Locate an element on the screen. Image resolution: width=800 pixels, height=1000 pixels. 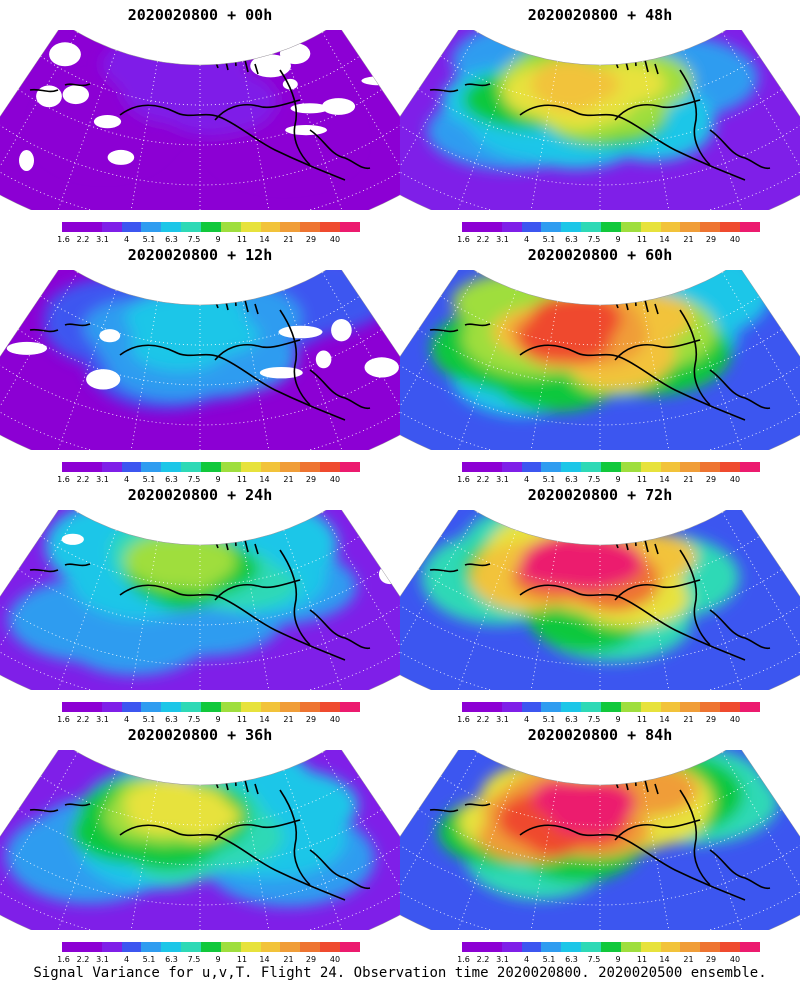
variance-blob is located at coordinates (195, 565).